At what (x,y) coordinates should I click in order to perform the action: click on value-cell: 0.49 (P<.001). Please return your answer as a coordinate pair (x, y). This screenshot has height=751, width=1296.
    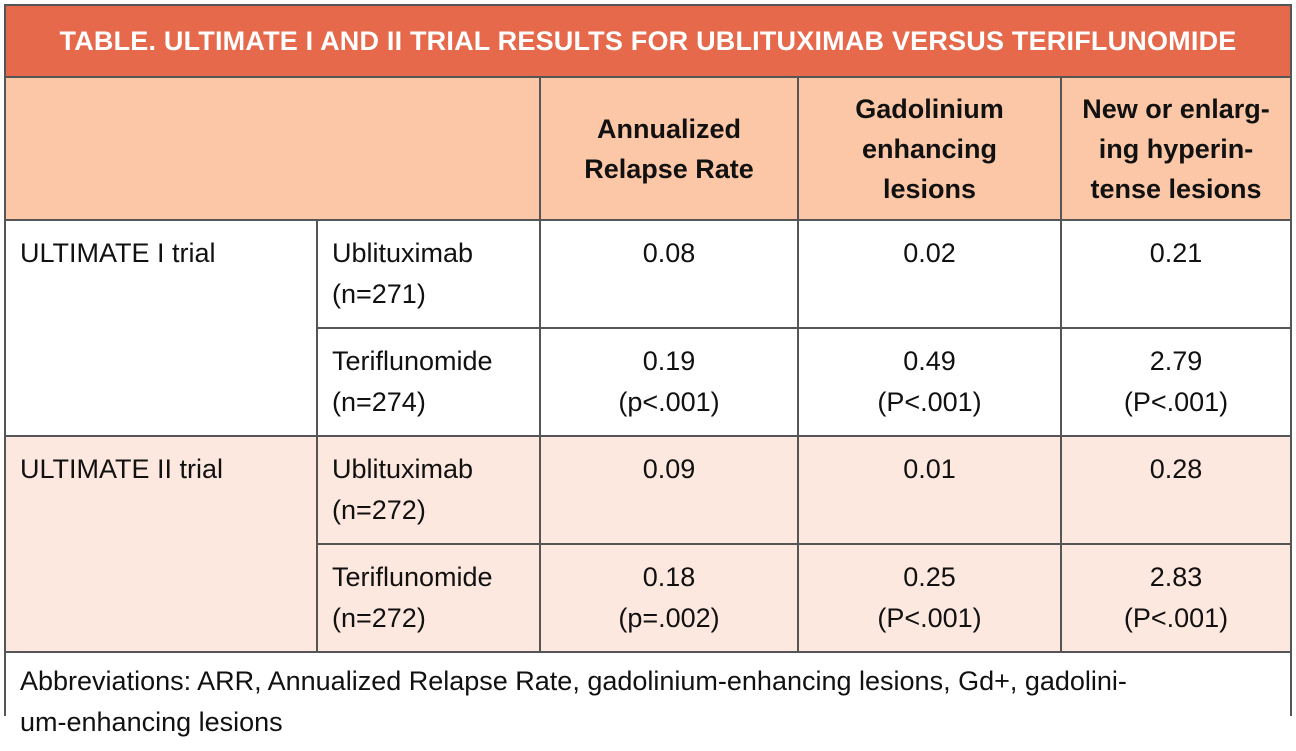
    Looking at the image, I should click on (929, 382).